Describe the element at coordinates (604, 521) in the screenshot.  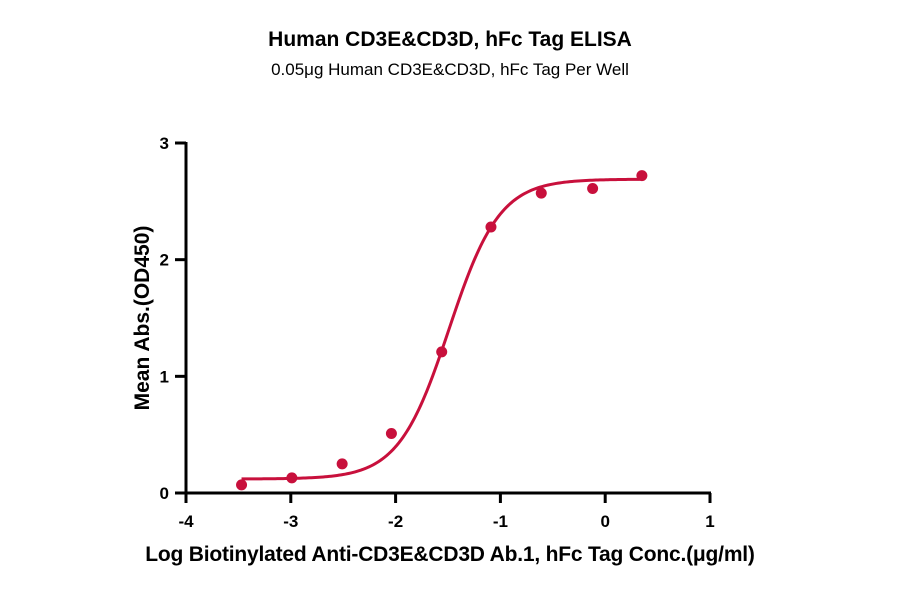
I see `x-tick-label: 0` at that location.